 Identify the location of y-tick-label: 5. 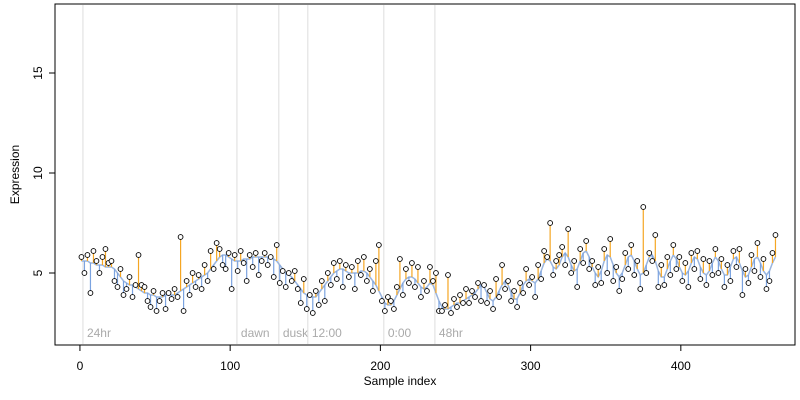
(38, 272).